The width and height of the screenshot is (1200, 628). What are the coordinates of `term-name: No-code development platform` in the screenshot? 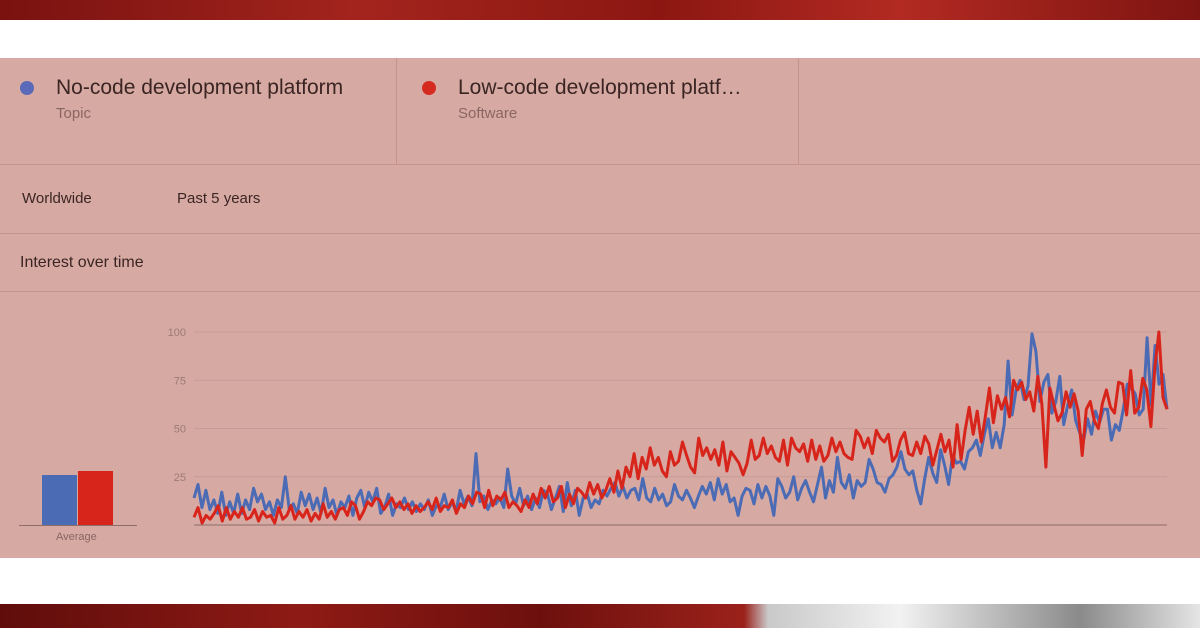 It's located at (200, 87).